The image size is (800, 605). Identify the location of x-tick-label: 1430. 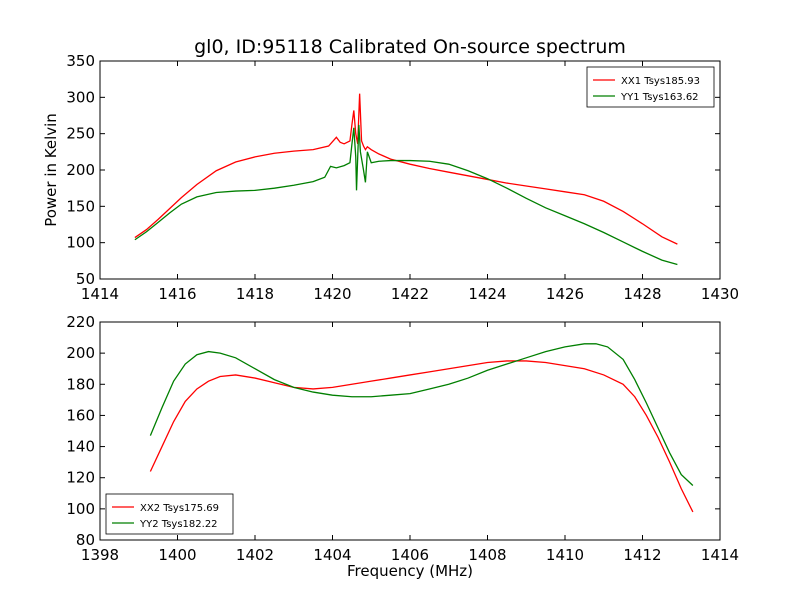
(720, 294).